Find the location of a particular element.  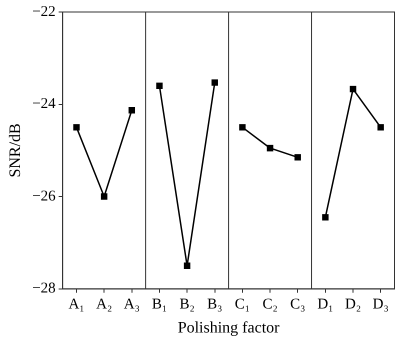

y-axis-title: SNR/dB is located at coordinates (15, 150).